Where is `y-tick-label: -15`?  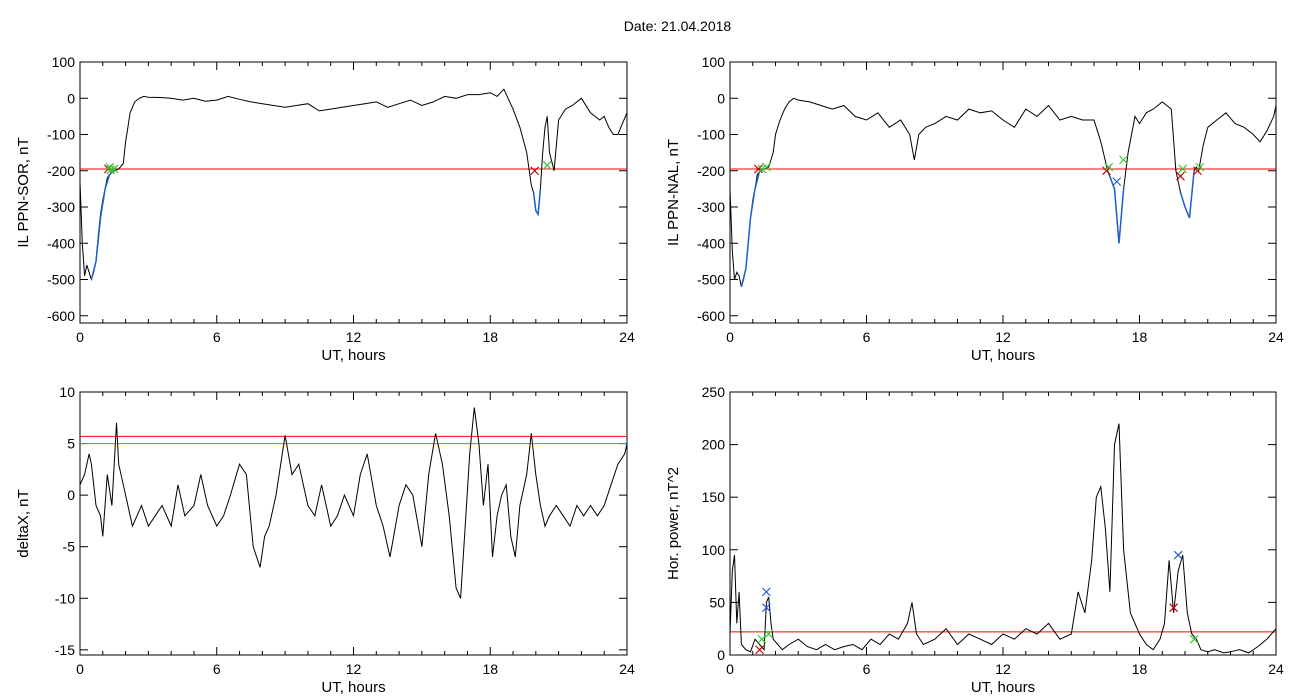
y-tick-label: -15 is located at coordinates (65, 650).